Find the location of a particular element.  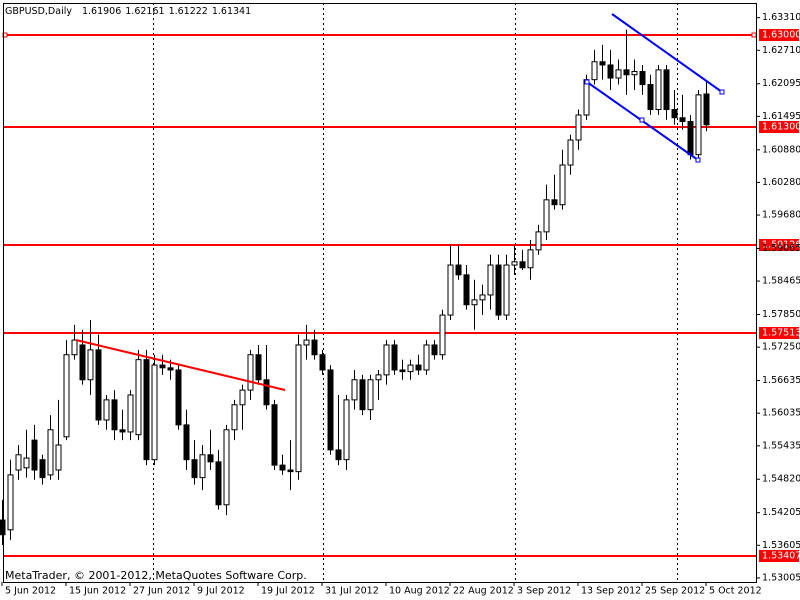

level-handle is located at coordinates (754, 35).